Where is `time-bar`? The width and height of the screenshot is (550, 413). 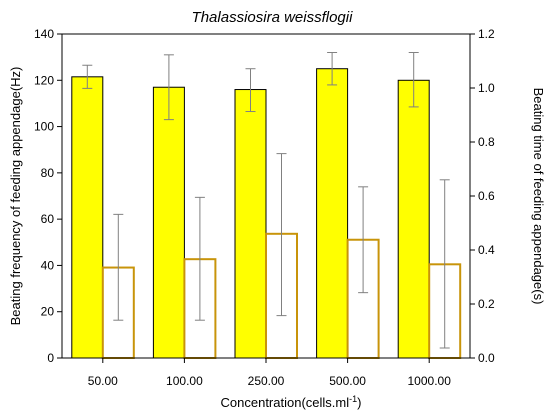 time-bar is located at coordinates (363, 299).